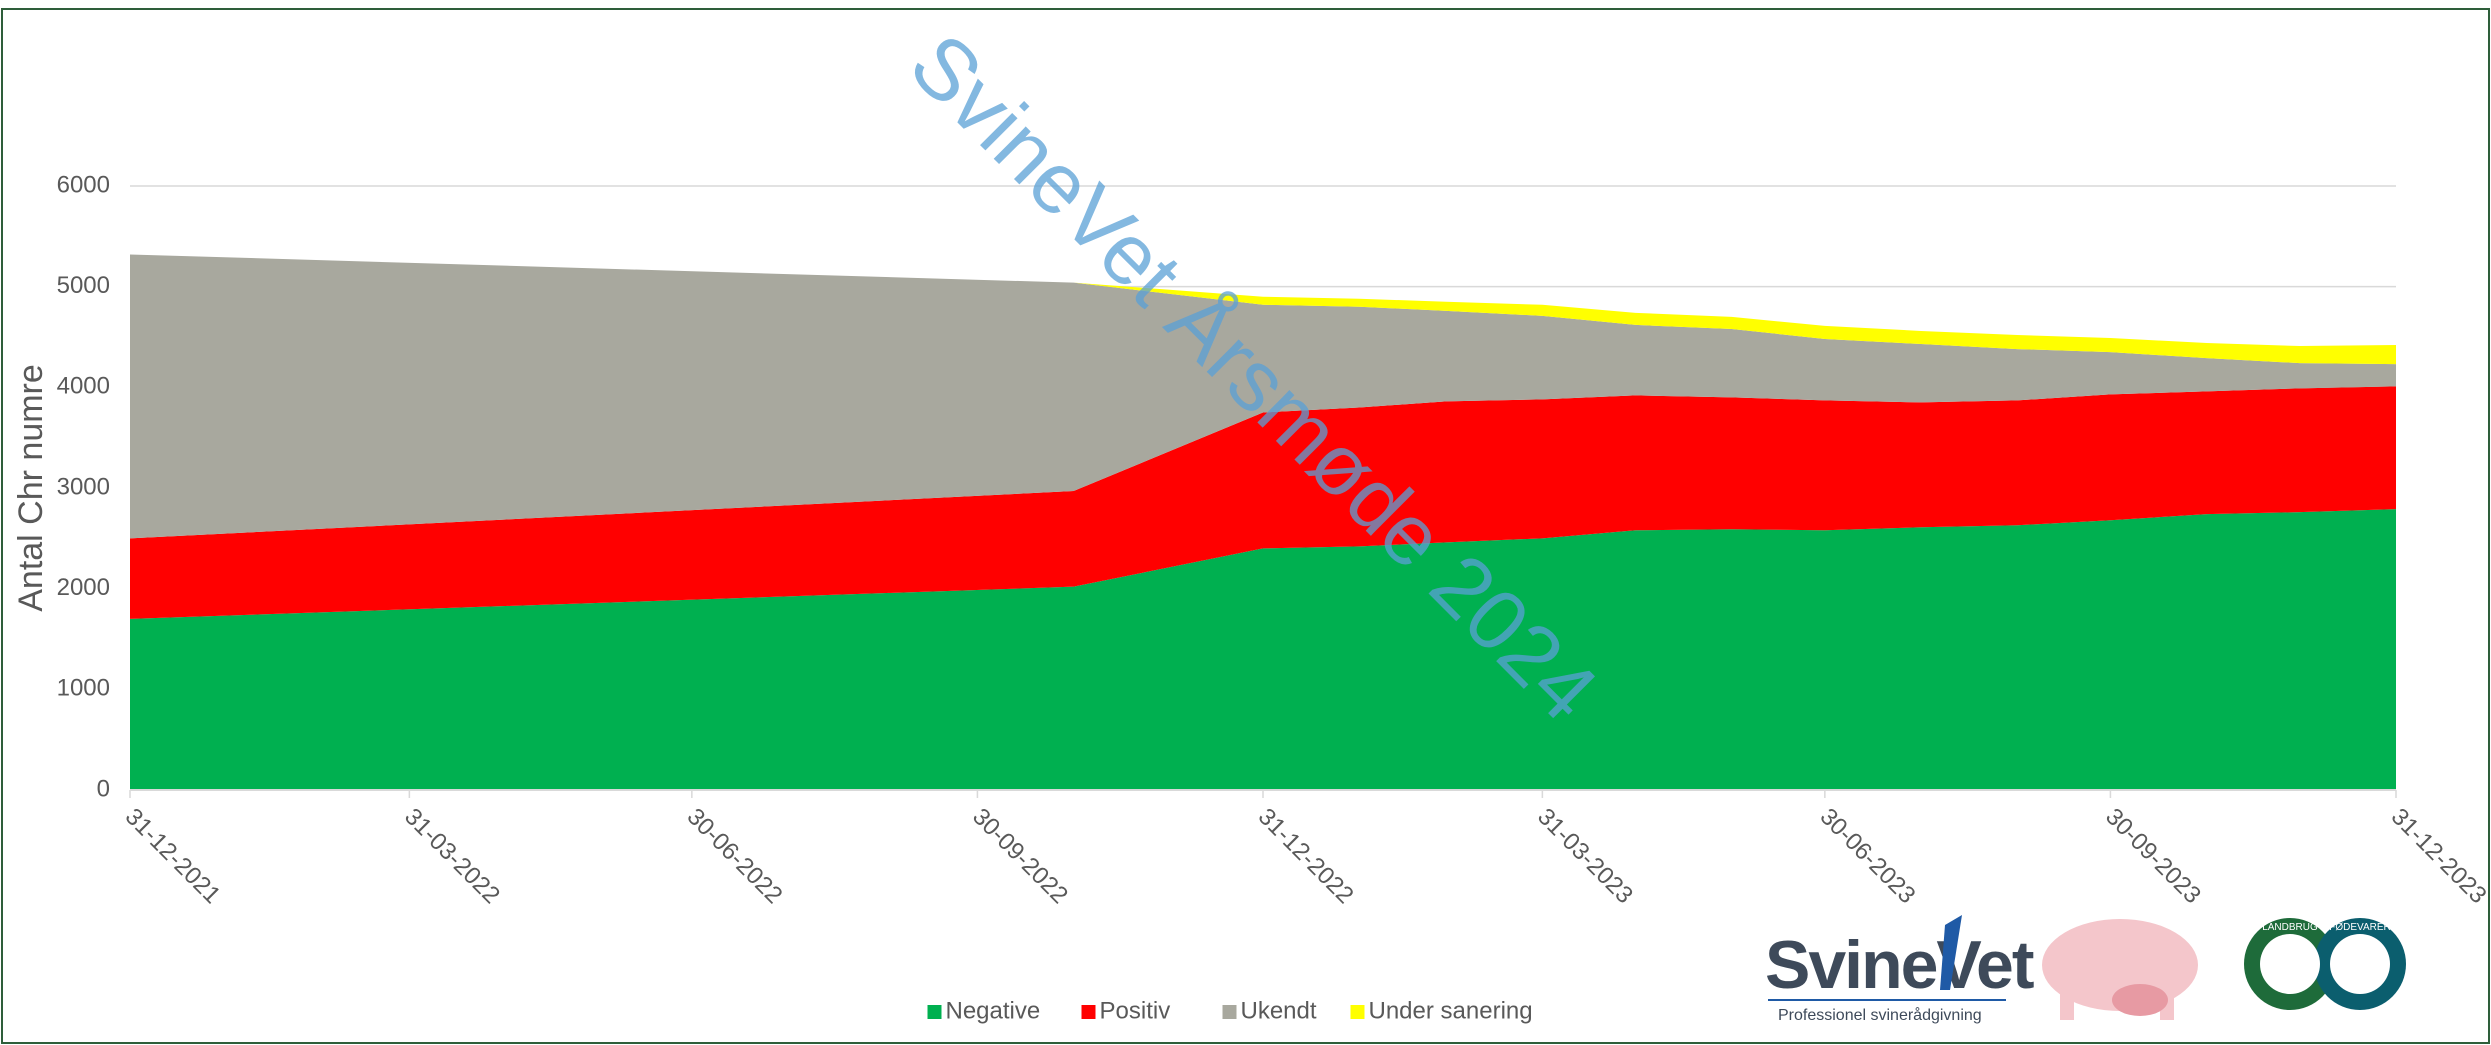 The image size is (2491, 1045). I want to click on logo-mark, so click(1951, 952).